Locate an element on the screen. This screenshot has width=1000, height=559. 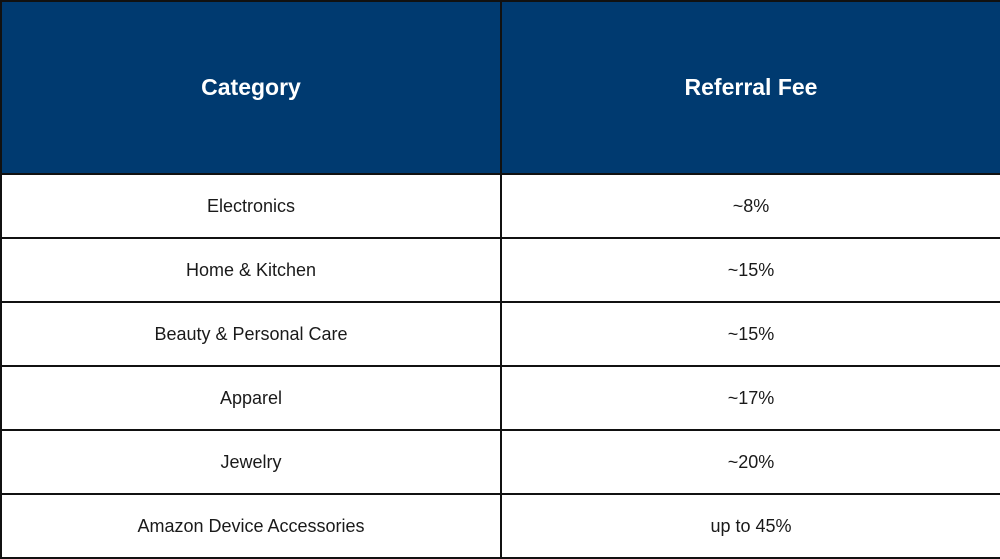
table-row: Jewelry ~20% is located at coordinates (500, 462).